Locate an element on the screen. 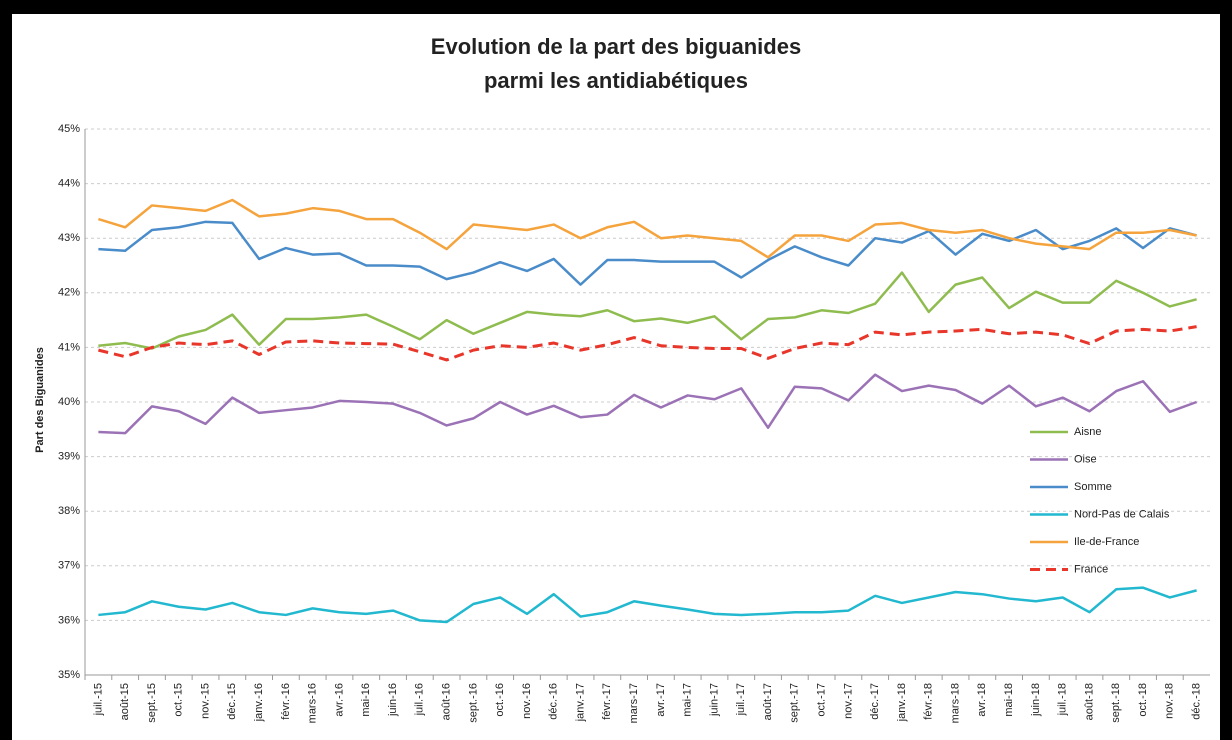 The height and width of the screenshot is (740, 1232). legend-label: Aisne is located at coordinates (1088, 432).